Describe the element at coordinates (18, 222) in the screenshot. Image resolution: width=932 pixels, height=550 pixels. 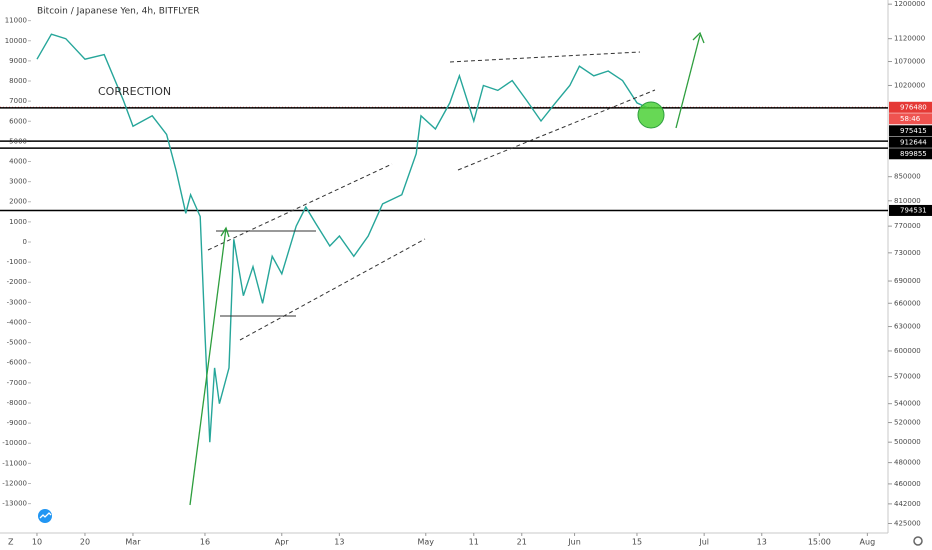
I see `y2-tick-label: 1000` at that location.